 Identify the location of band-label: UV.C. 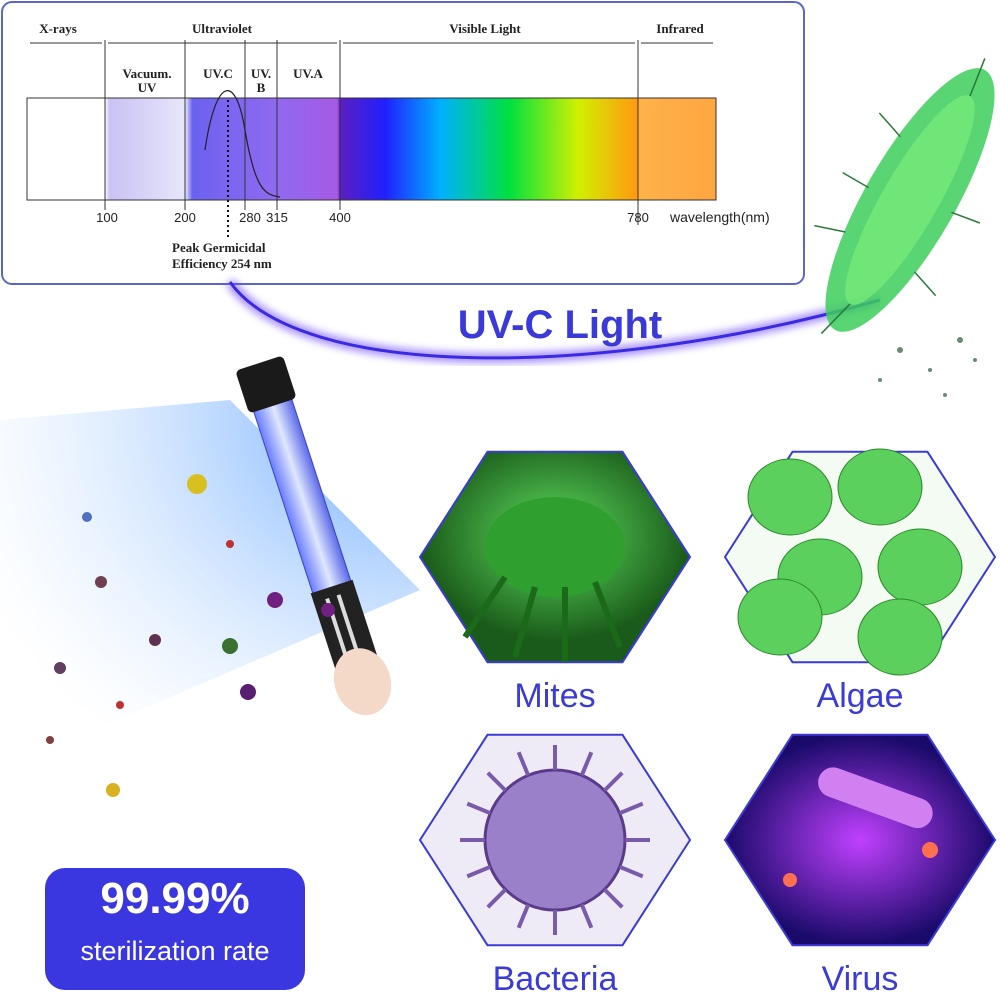
(218, 73).